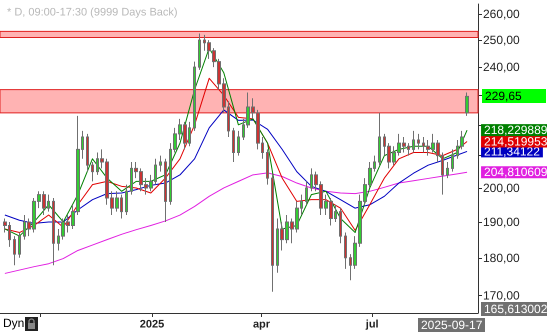 The height and width of the screenshot is (333, 547). What do you see at coordinates (261, 324) in the screenshot?
I see `x-tick-label: apr` at bounding box center [261, 324].